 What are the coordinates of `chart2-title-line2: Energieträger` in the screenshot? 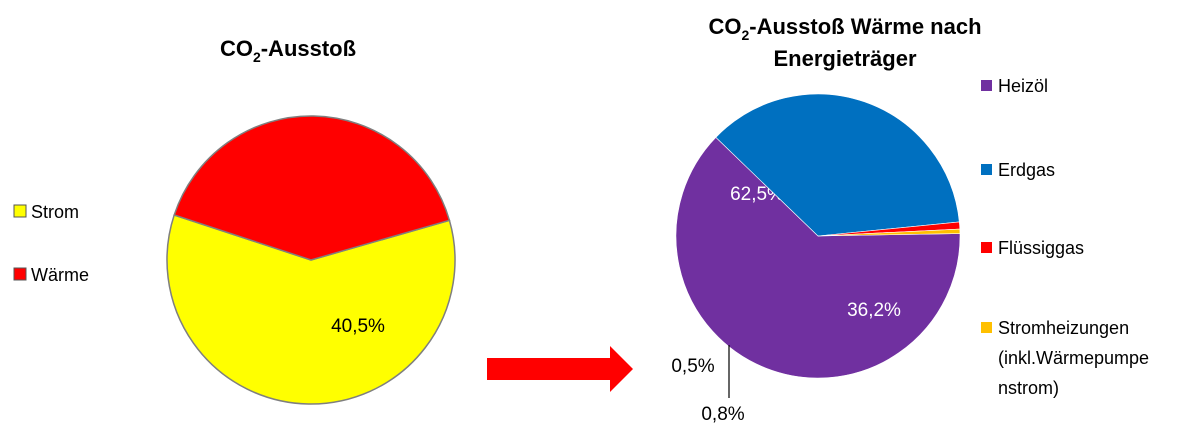 It's located at (844, 58).